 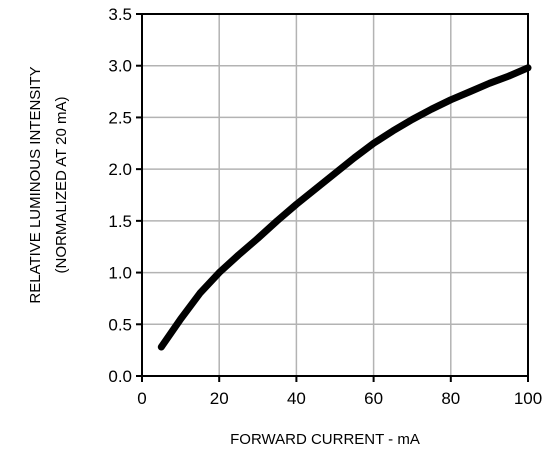 What do you see at coordinates (296, 398) in the screenshot?
I see `x-tick-label: 40` at bounding box center [296, 398].